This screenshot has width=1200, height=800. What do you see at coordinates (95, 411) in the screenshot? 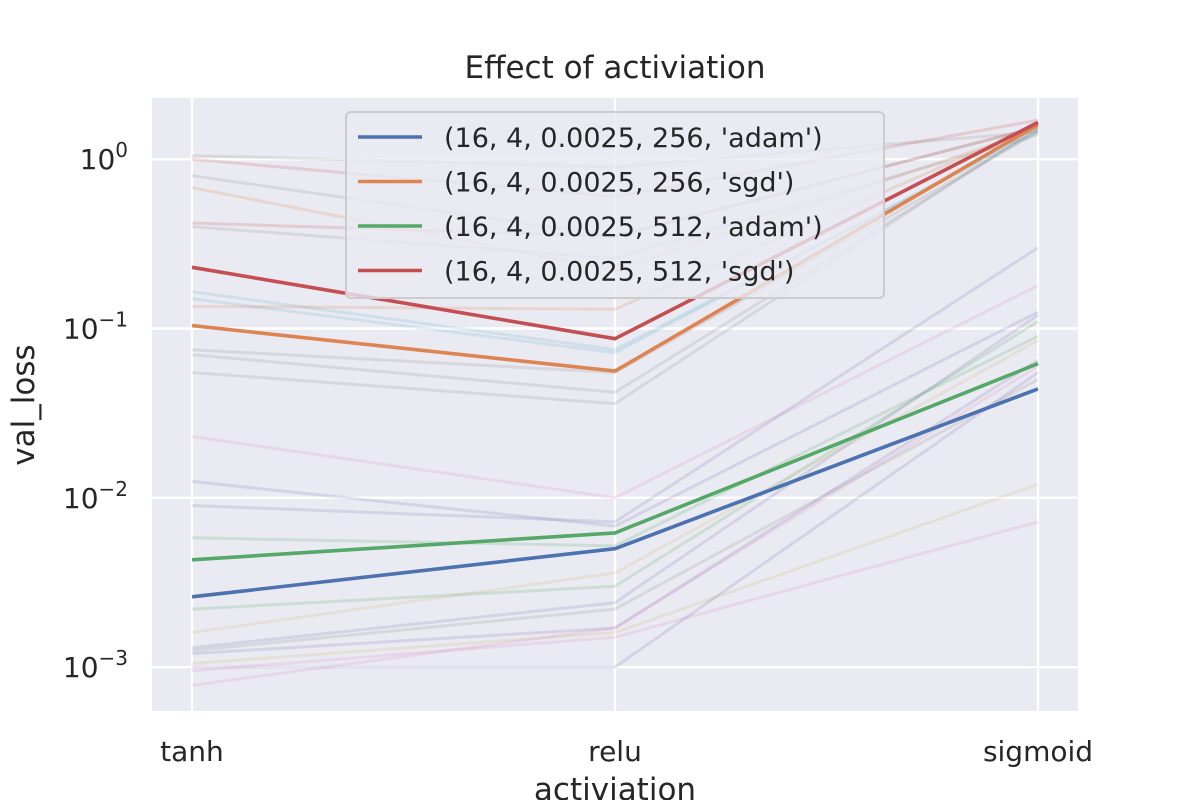
I see `y-tick-labels: 10⁰ 10⁻¹ 10⁻² 10⁻³` at bounding box center [95, 411].